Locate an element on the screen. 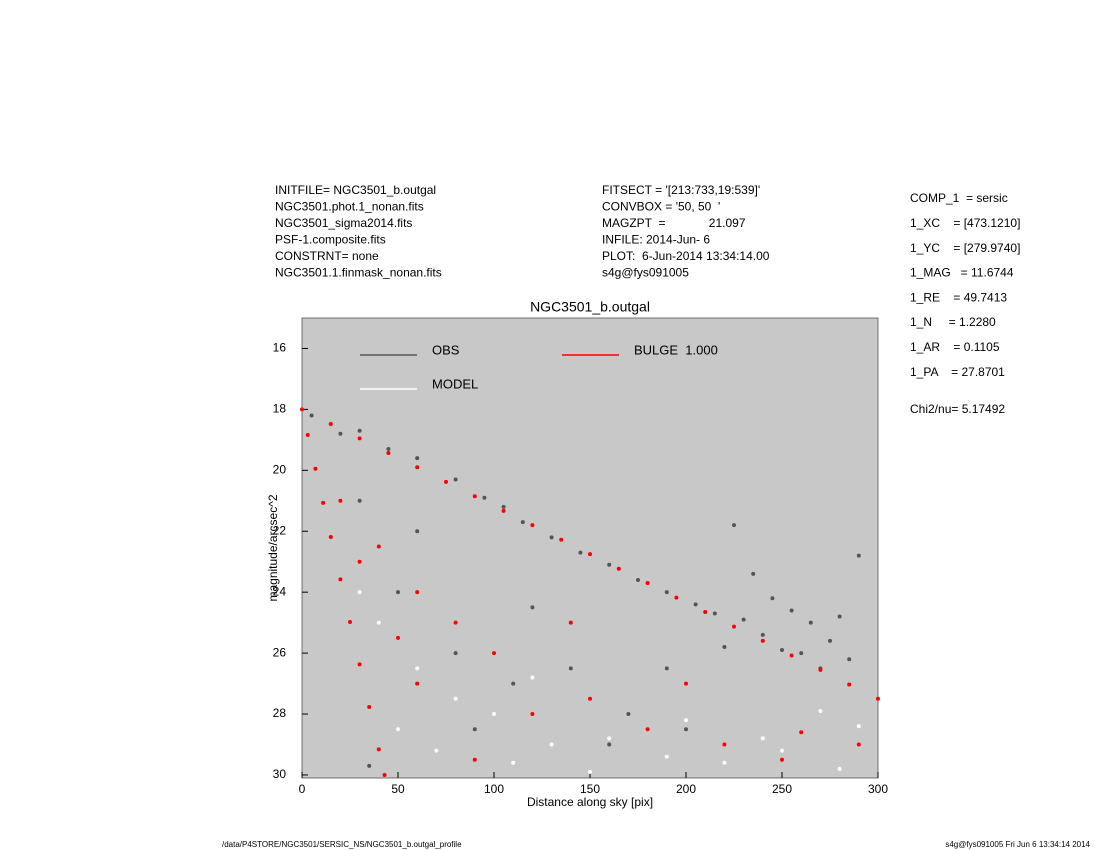 Image resolution: width=1100 pixels, height=850 pixels. info-left: NGC3501.phot.1_nonan.fits is located at coordinates (349, 207).